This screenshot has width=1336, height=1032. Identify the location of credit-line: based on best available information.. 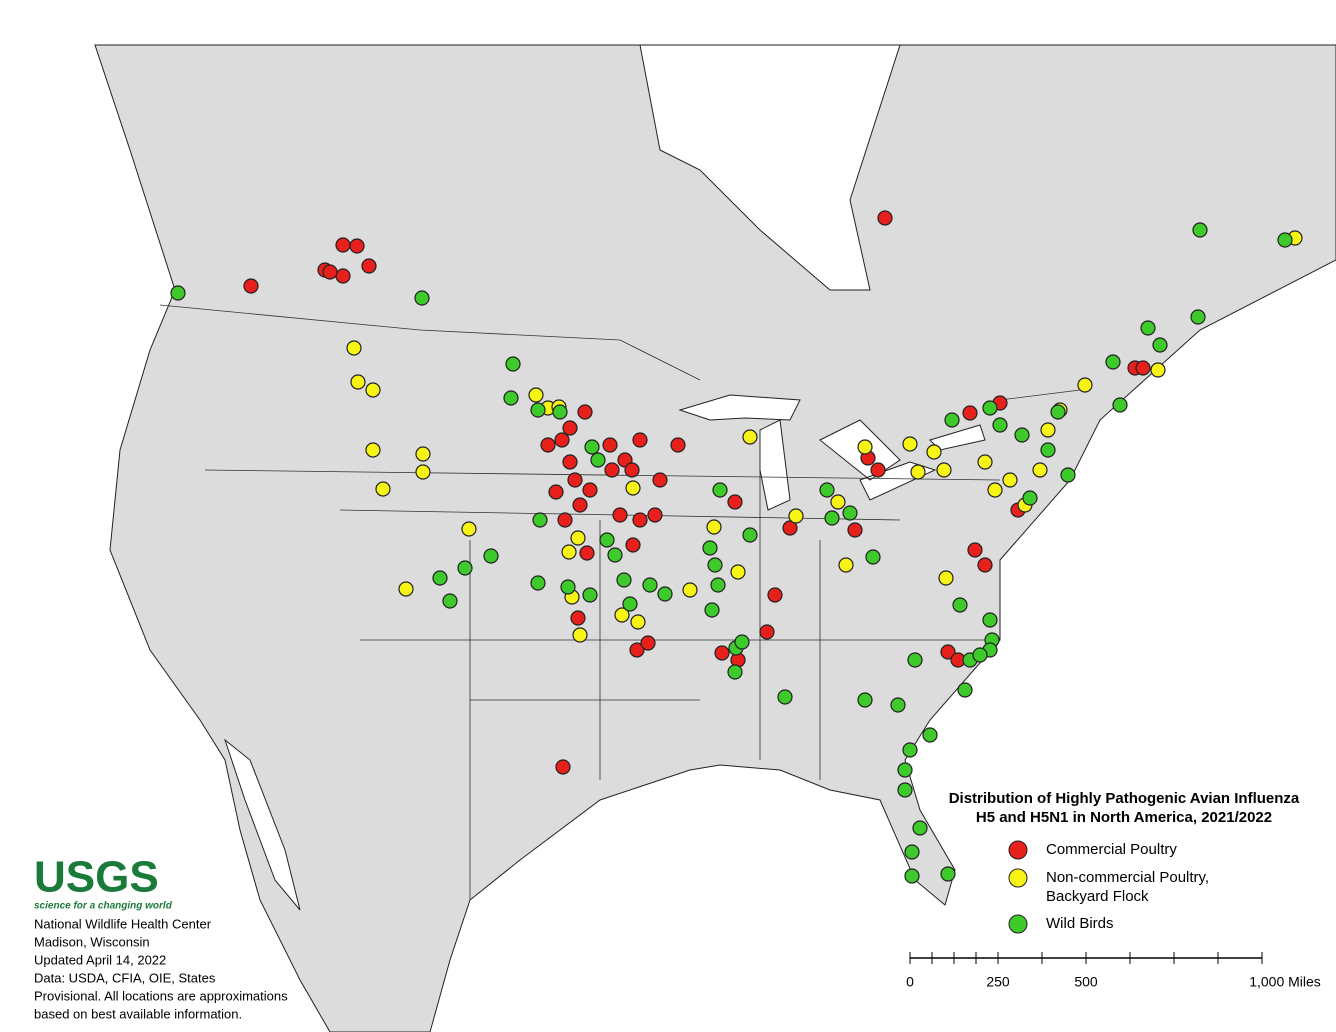
(138, 1013).